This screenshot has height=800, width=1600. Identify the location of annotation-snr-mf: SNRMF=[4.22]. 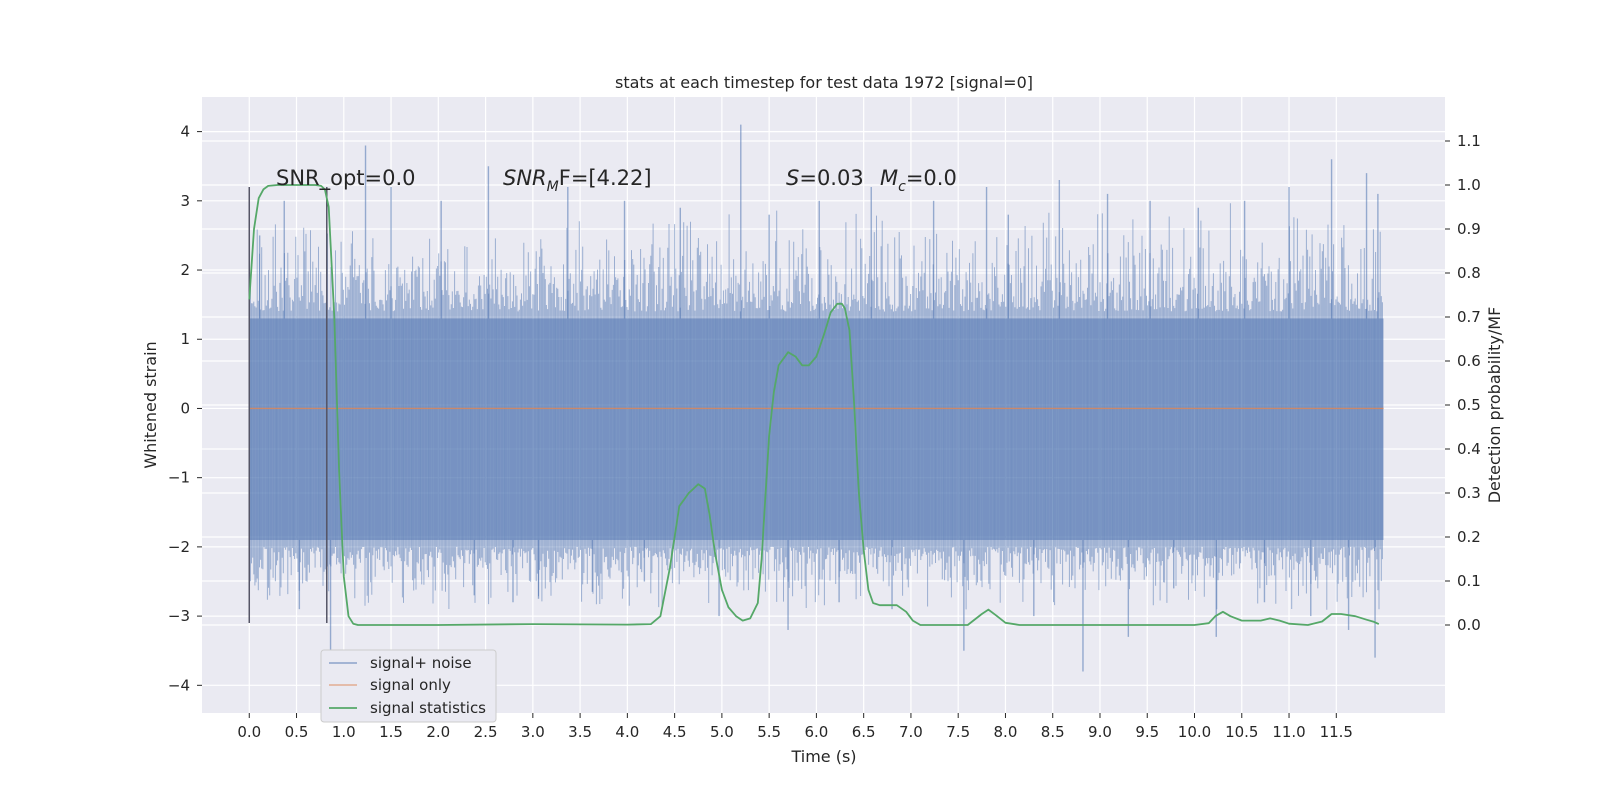
(577, 180).